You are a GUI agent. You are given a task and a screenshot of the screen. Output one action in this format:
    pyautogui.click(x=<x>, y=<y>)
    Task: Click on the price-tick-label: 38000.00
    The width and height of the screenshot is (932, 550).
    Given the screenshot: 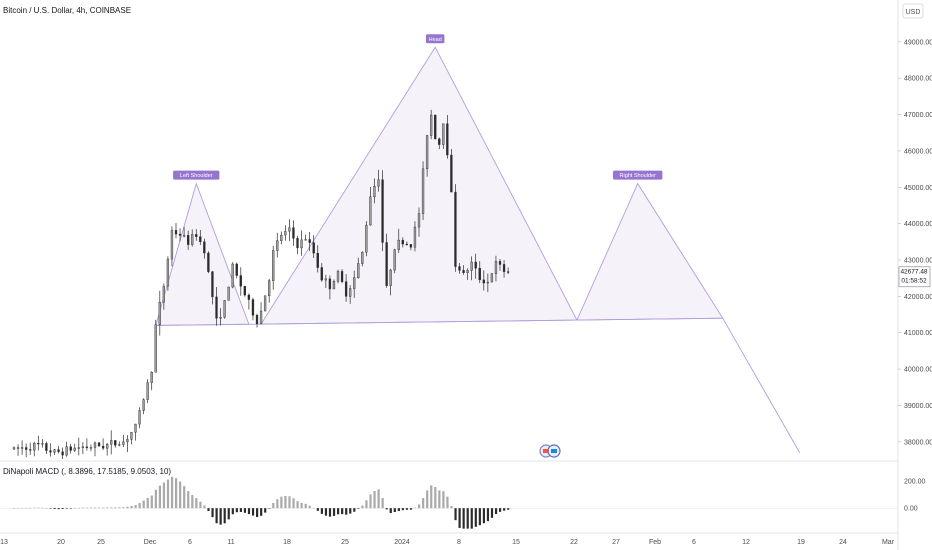 What is the action you would take?
    pyautogui.click(x=918, y=442)
    